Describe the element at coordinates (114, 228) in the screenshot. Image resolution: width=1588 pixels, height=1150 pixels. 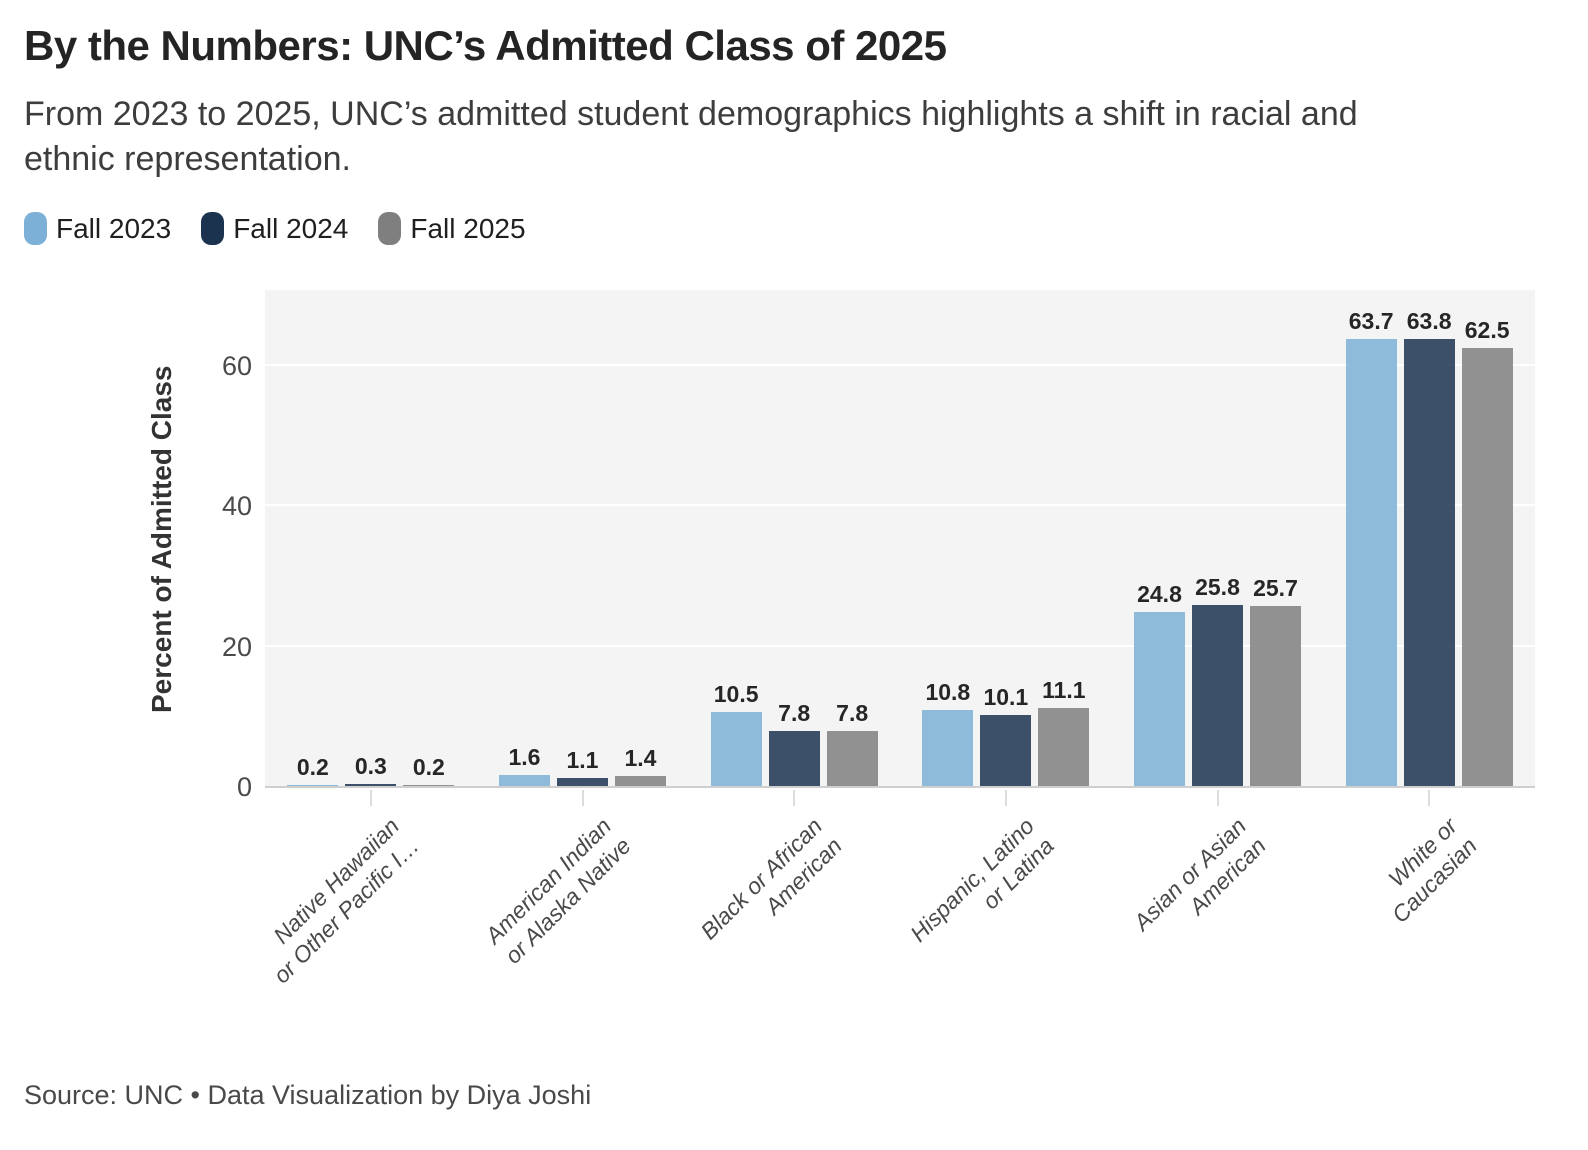
I see `legend-label: Fall 2023` at that location.